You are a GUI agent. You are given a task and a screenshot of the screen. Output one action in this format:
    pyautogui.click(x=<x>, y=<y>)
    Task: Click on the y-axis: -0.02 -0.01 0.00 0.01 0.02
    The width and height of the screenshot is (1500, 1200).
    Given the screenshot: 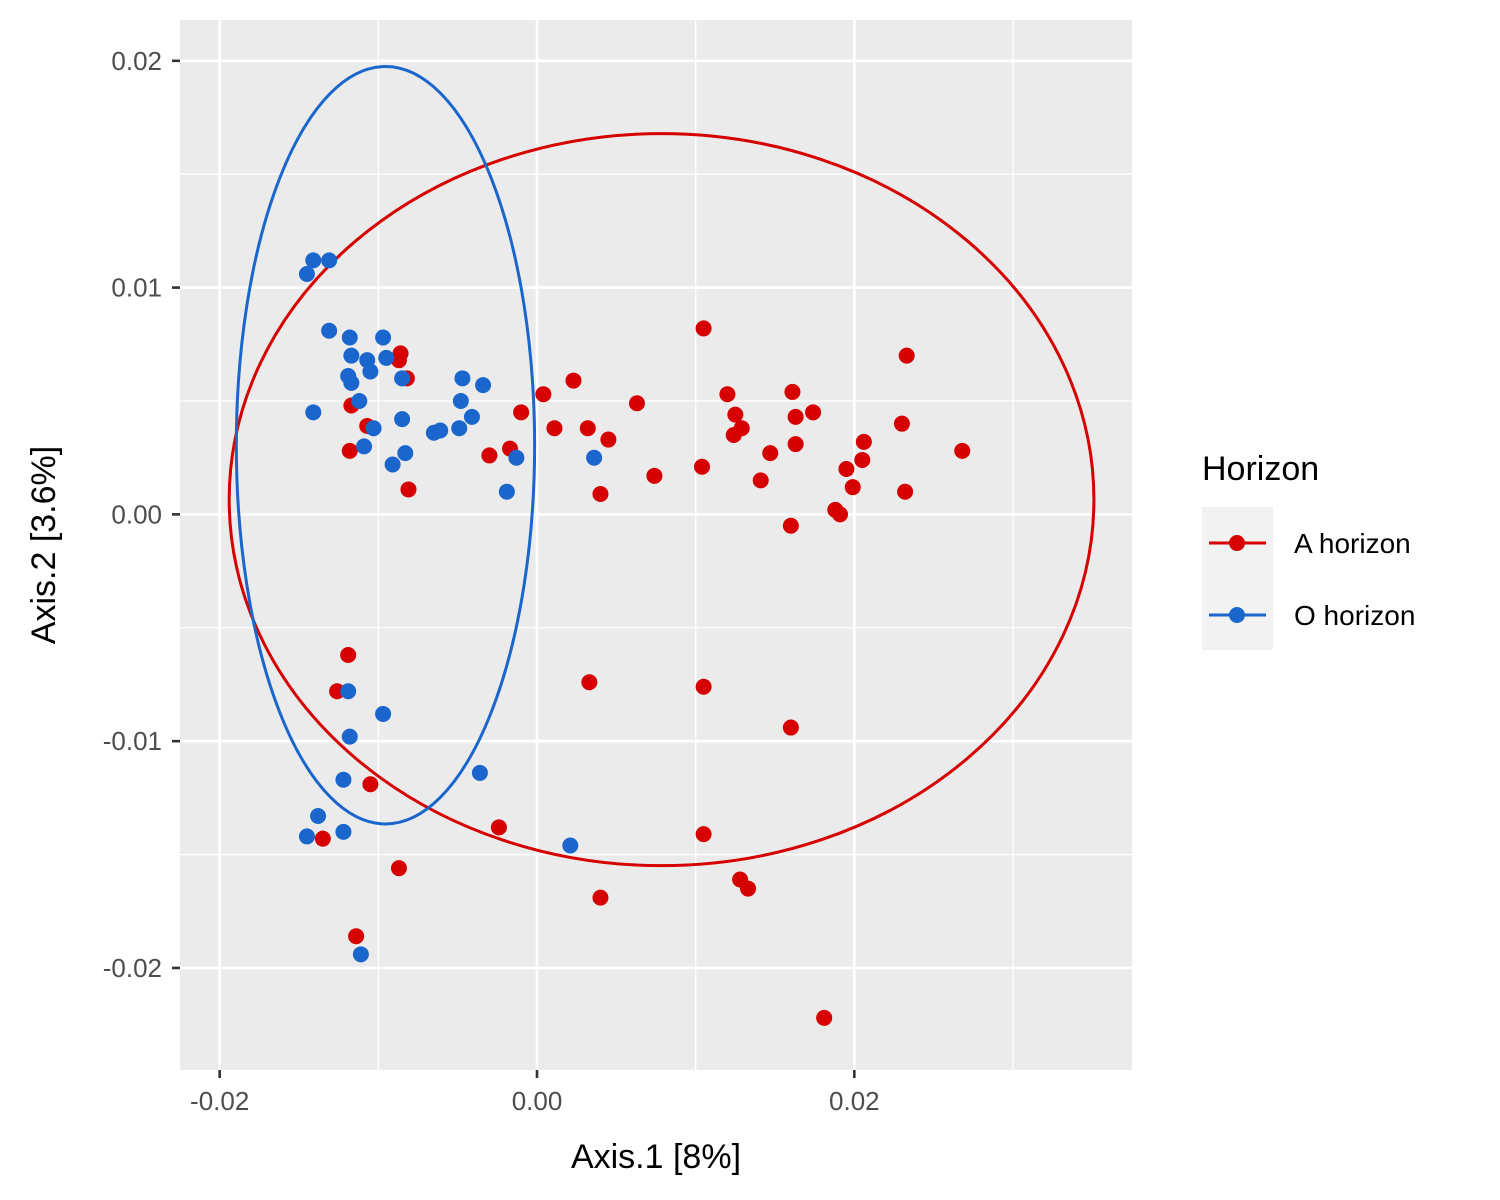 What is the action you would take?
    pyautogui.click(x=141, y=514)
    